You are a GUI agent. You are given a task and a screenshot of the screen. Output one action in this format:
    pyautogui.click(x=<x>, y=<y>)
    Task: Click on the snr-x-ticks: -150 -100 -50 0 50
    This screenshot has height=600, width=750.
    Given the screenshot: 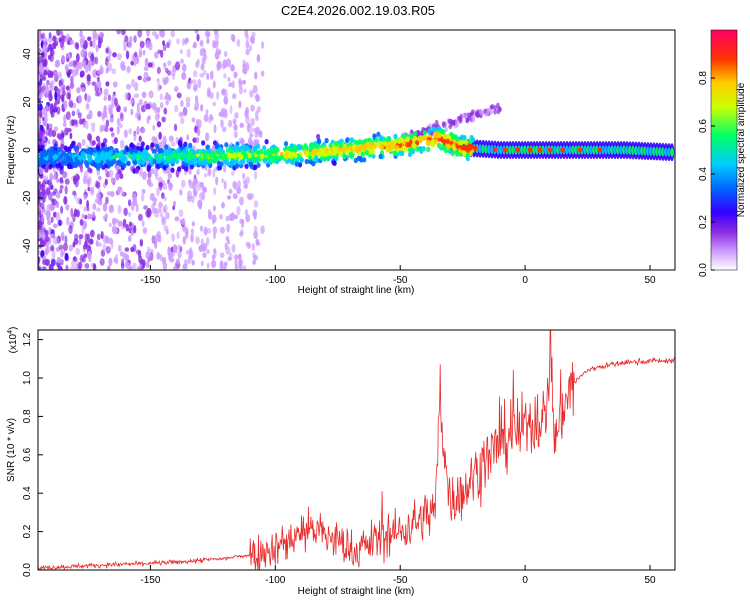 What is the action you would take?
    pyautogui.click(x=398, y=575)
    